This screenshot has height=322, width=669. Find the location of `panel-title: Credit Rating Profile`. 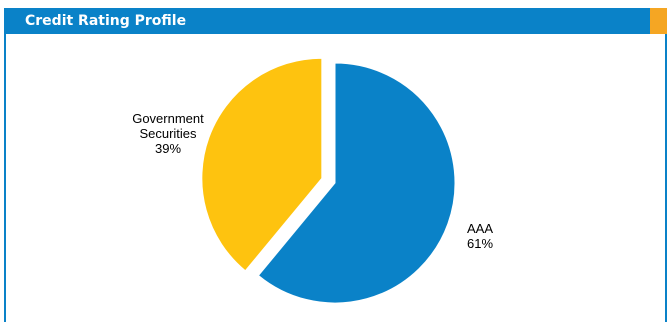

panel-title: Credit Rating Profile is located at coordinates (327, 21).